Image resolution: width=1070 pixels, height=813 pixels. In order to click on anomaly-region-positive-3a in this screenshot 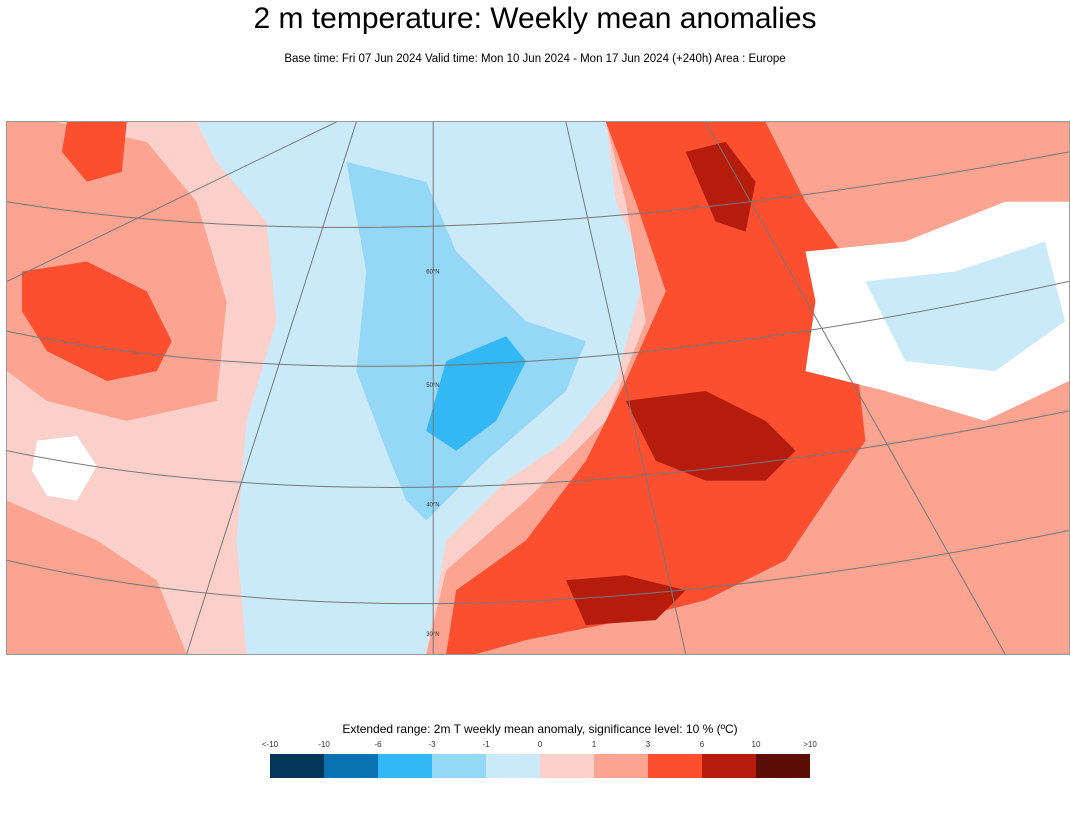, I will do `click(96, 321)`.